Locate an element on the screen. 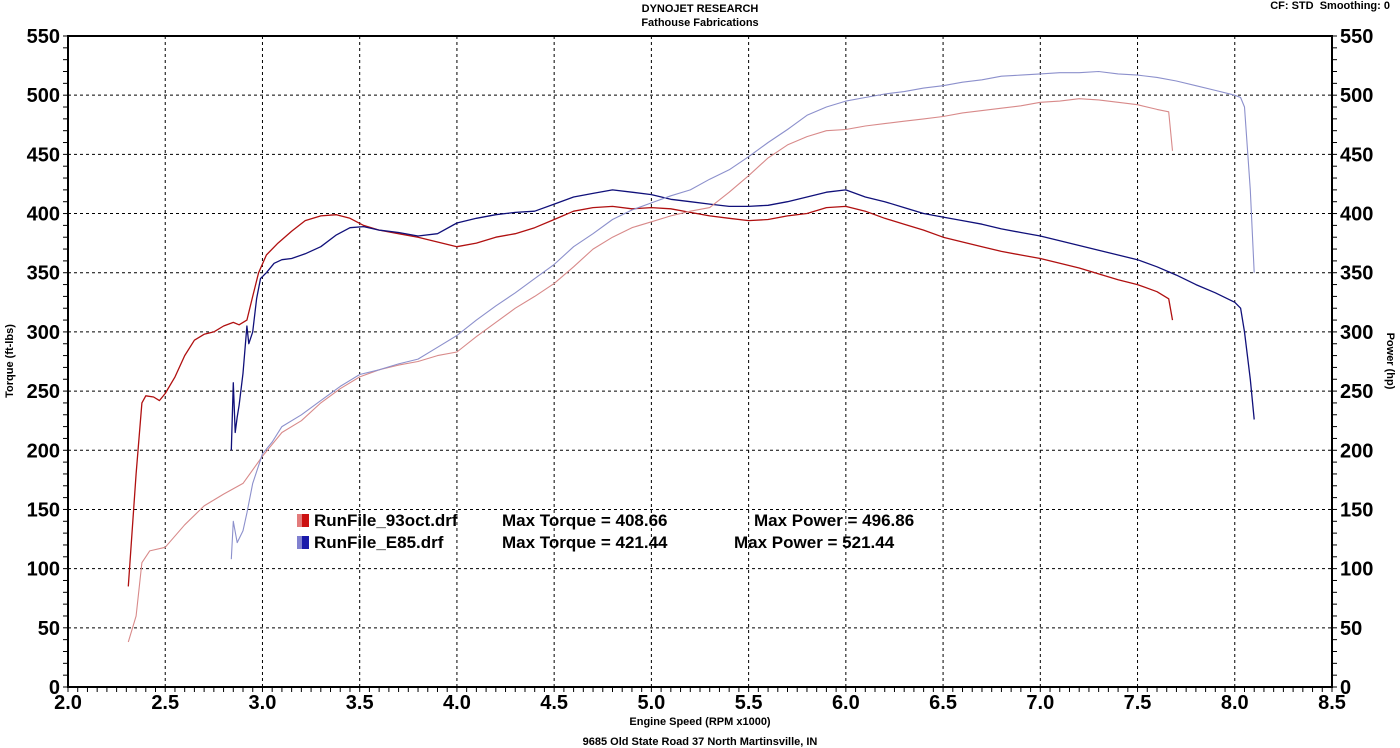  y-tick-label: 0 is located at coordinates (54, 688).